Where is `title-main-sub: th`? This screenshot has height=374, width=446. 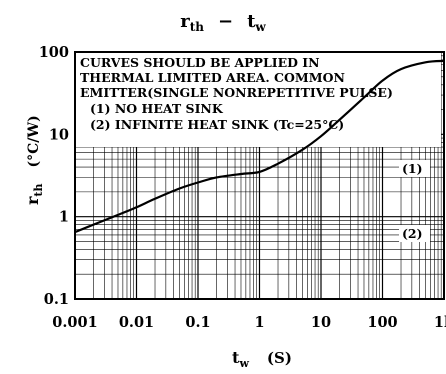 title-main-sub: th is located at coordinates (197, 27).